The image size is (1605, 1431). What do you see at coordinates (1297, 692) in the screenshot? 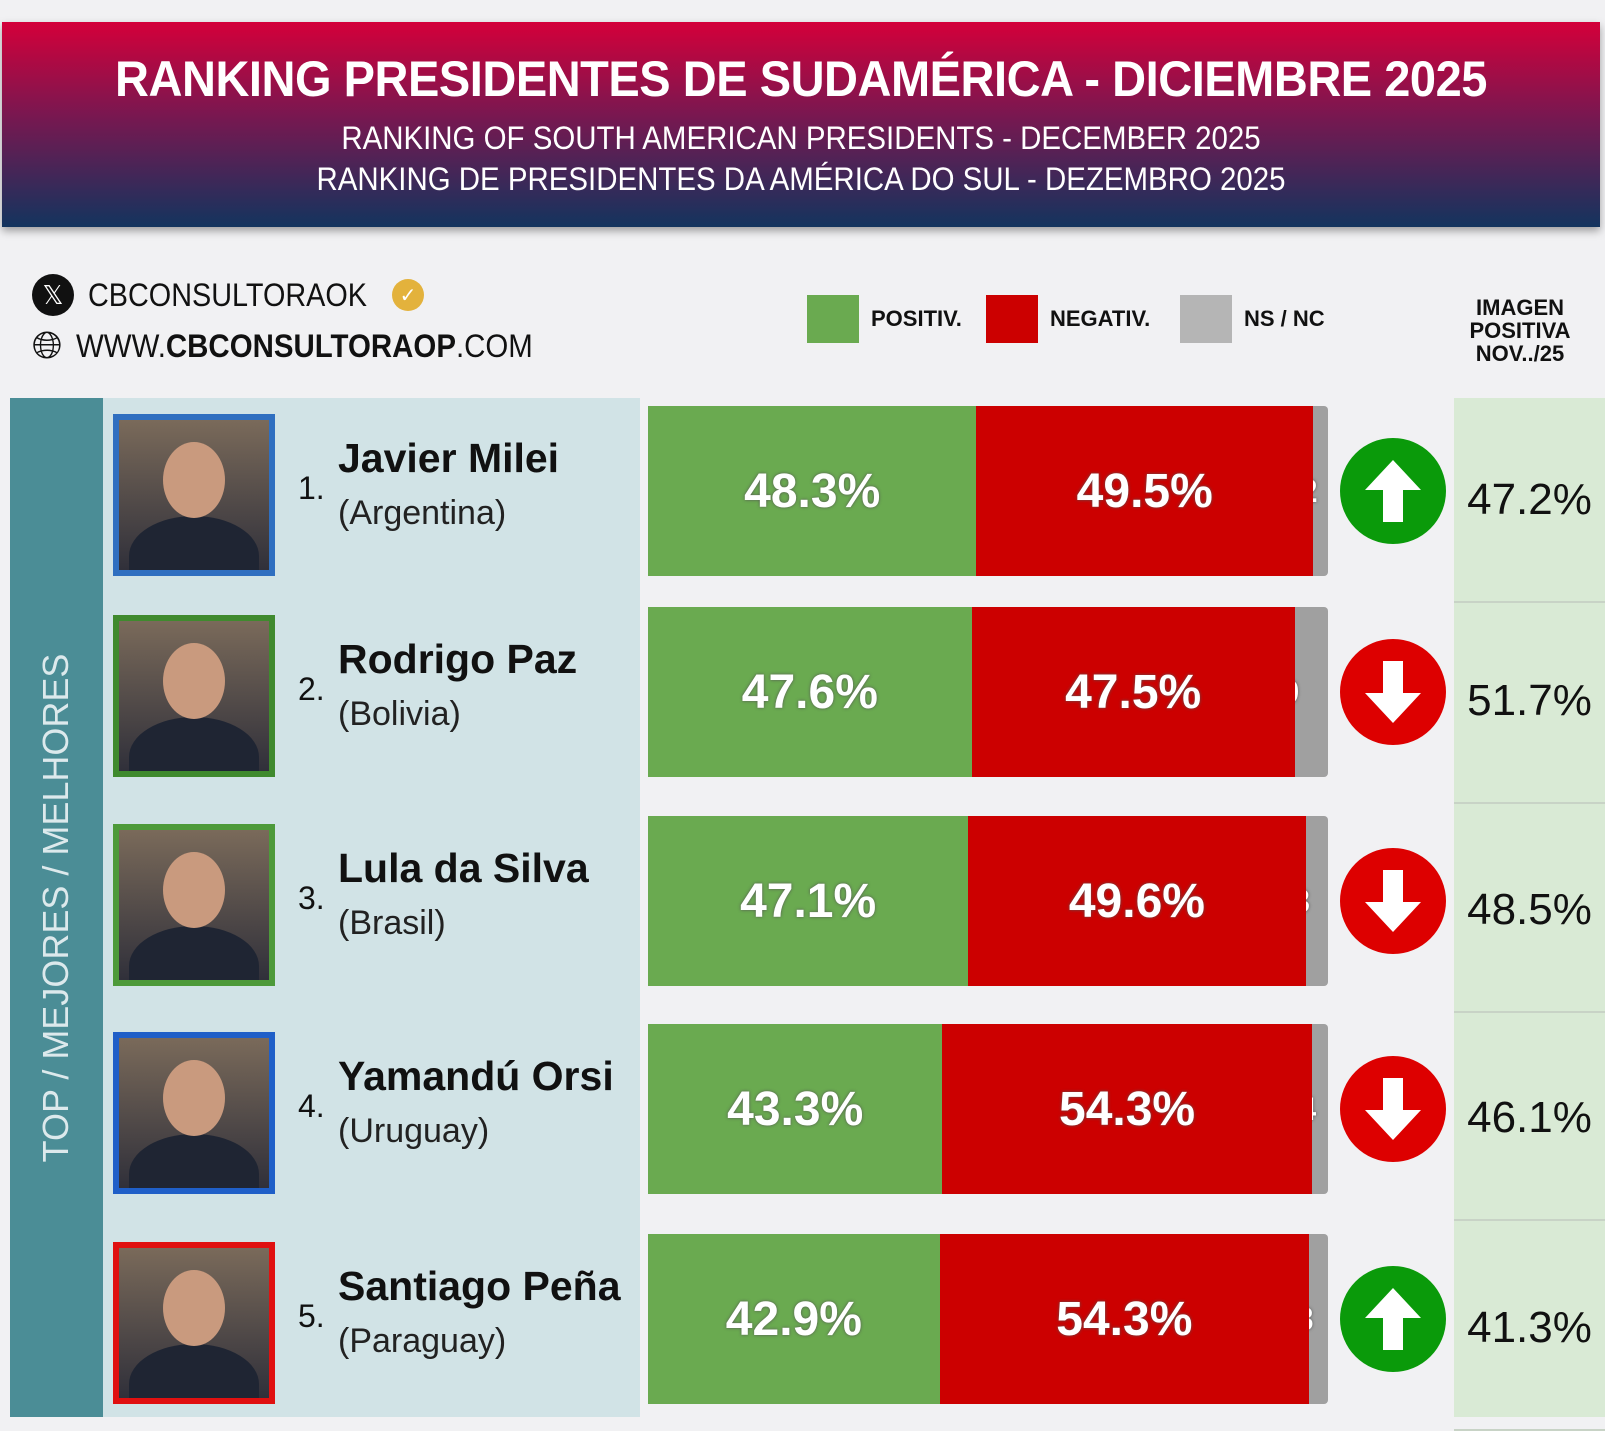
I see `nsnc-label: 4.9` at bounding box center [1297, 692].